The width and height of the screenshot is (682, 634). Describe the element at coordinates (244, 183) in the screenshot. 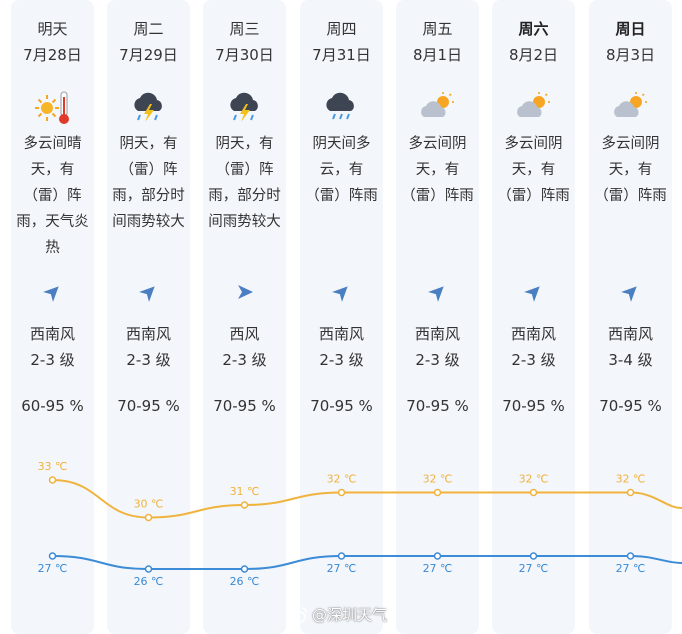

I see `weather-description: 阴天，有 （雷）阵 雨，部分时 间雨势较大` at that location.